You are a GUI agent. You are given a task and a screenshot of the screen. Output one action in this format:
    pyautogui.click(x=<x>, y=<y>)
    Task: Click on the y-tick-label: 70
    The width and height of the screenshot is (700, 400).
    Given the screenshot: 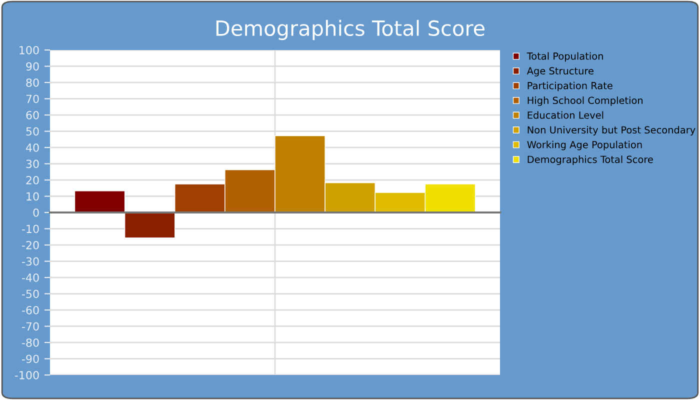 What is the action you would take?
    pyautogui.click(x=32, y=99)
    